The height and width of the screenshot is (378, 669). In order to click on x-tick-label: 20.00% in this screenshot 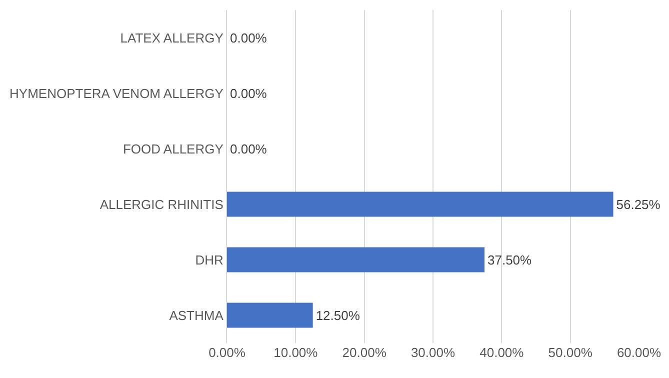, I will do `click(364, 352)`.